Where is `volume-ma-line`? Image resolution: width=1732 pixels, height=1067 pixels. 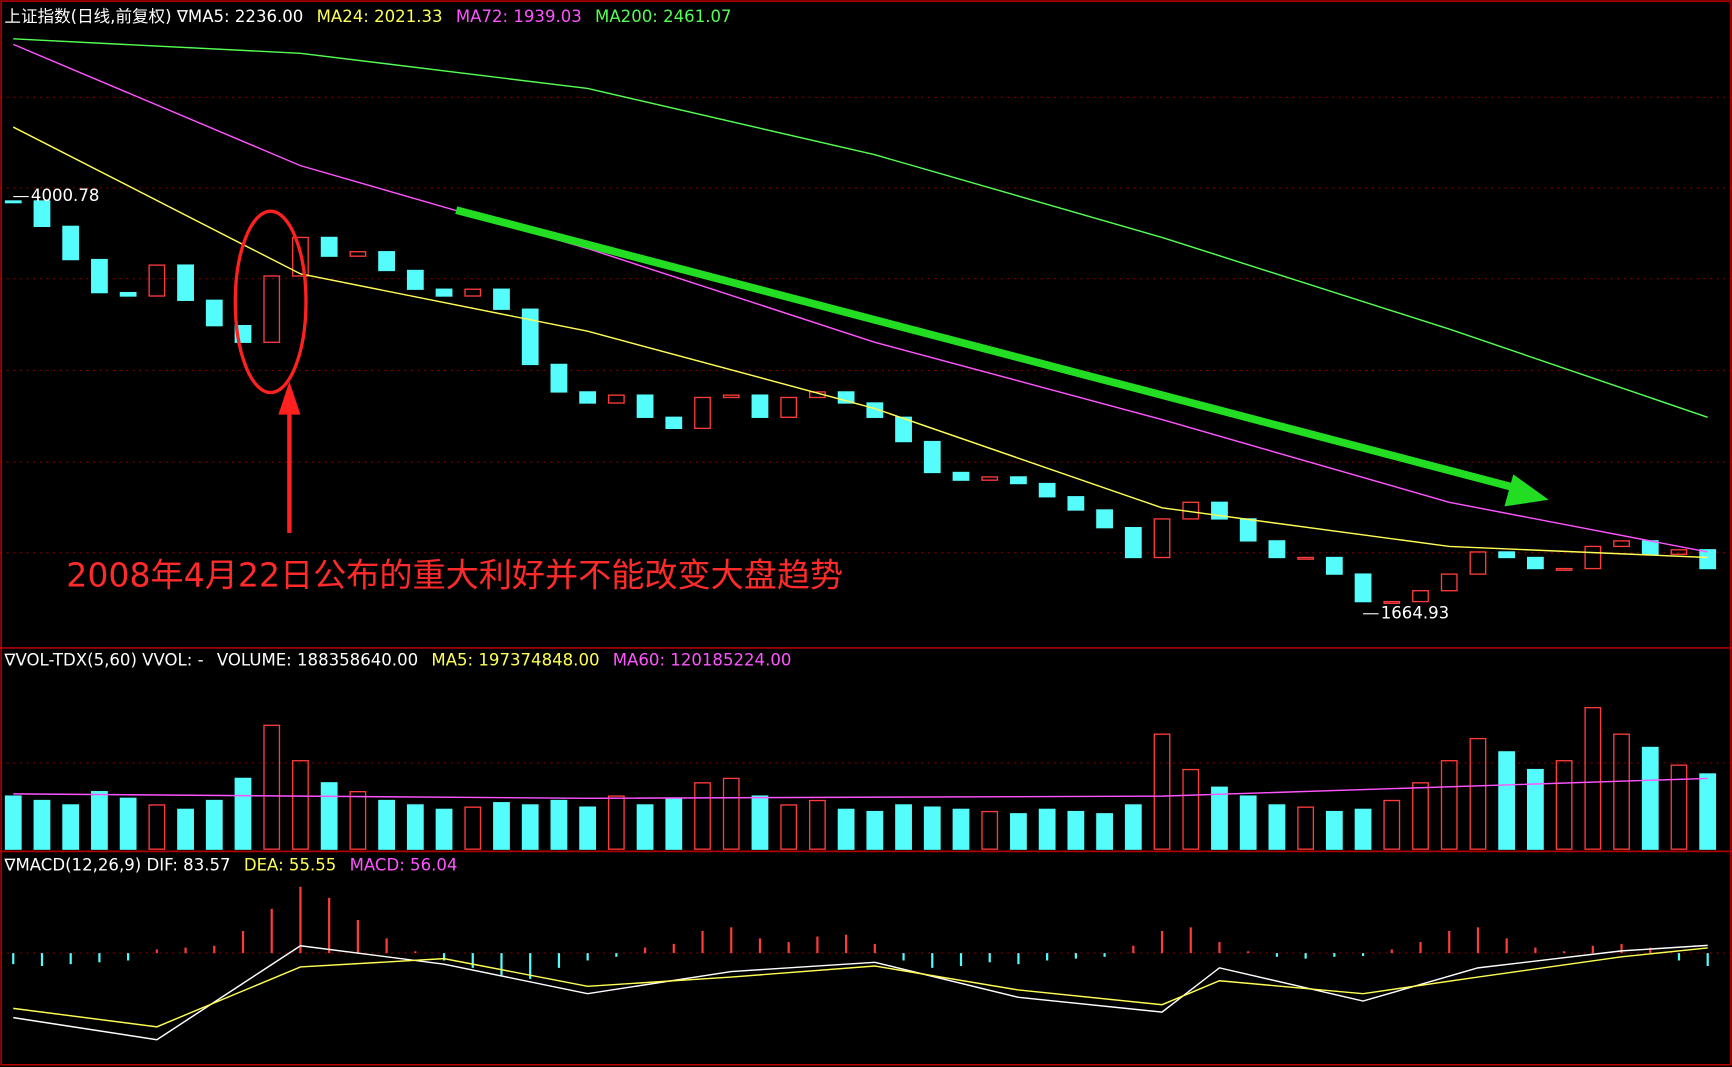 volume-ma-line is located at coordinates (860, 788).